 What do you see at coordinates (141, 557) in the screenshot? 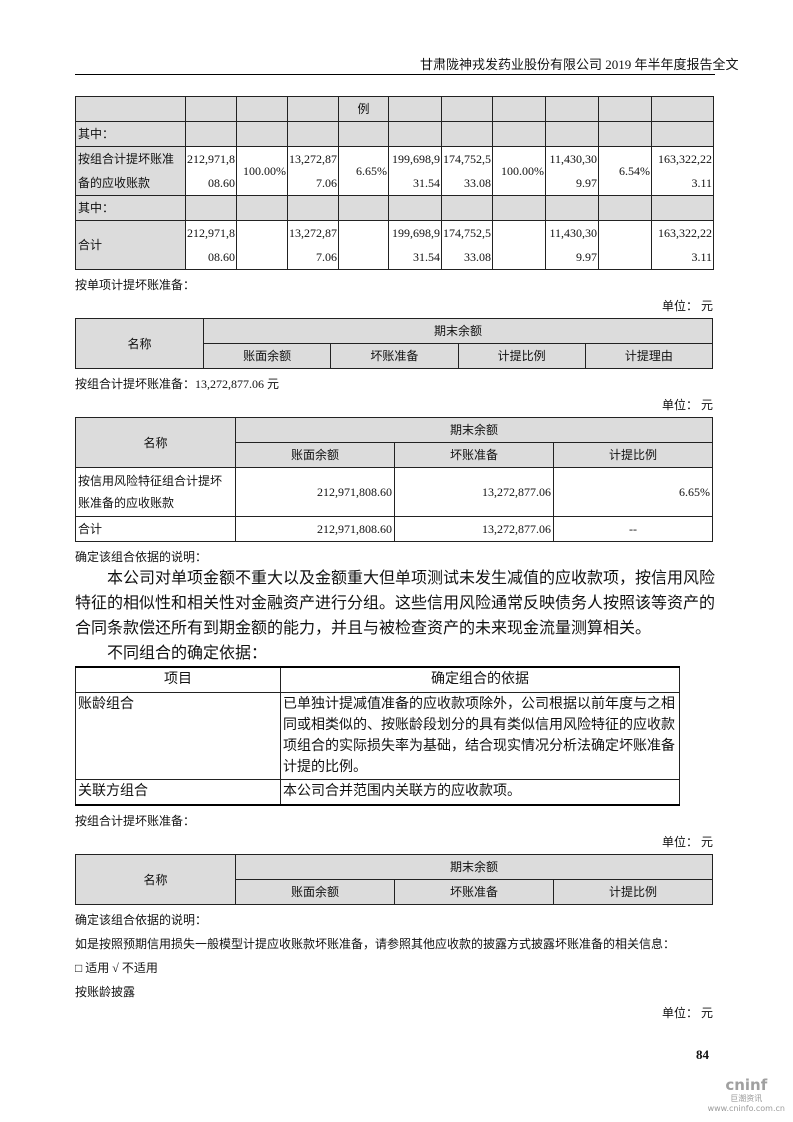
I see `basis-note: 确定该组合依据的说明：` at bounding box center [141, 557].